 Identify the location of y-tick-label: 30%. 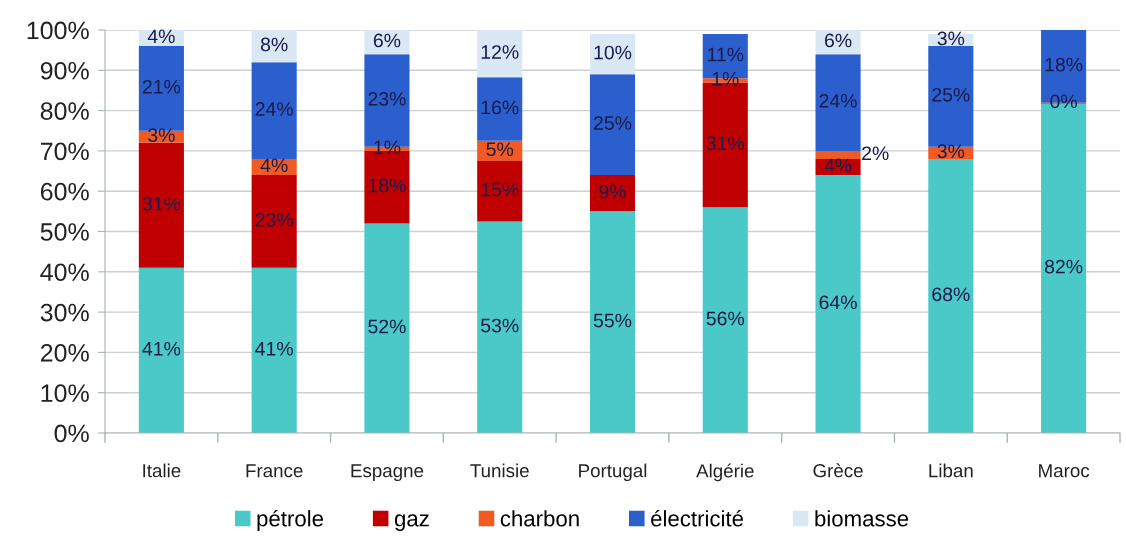
(64, 312).